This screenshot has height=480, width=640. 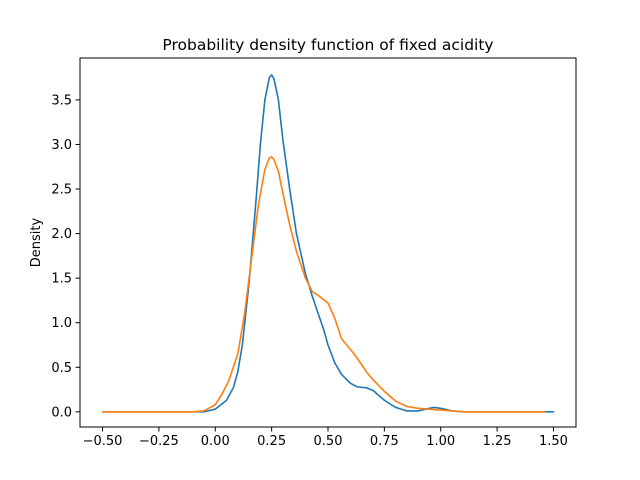 What do you see at coordinates (36, 242) in the screenshot?
I see `y-axis-label: Density` at bounding box center [36, 242].